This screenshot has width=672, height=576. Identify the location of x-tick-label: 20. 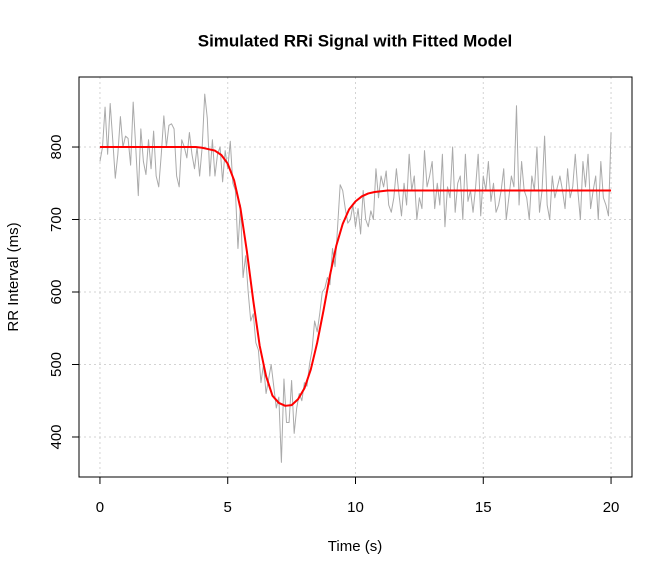
(611, 507).